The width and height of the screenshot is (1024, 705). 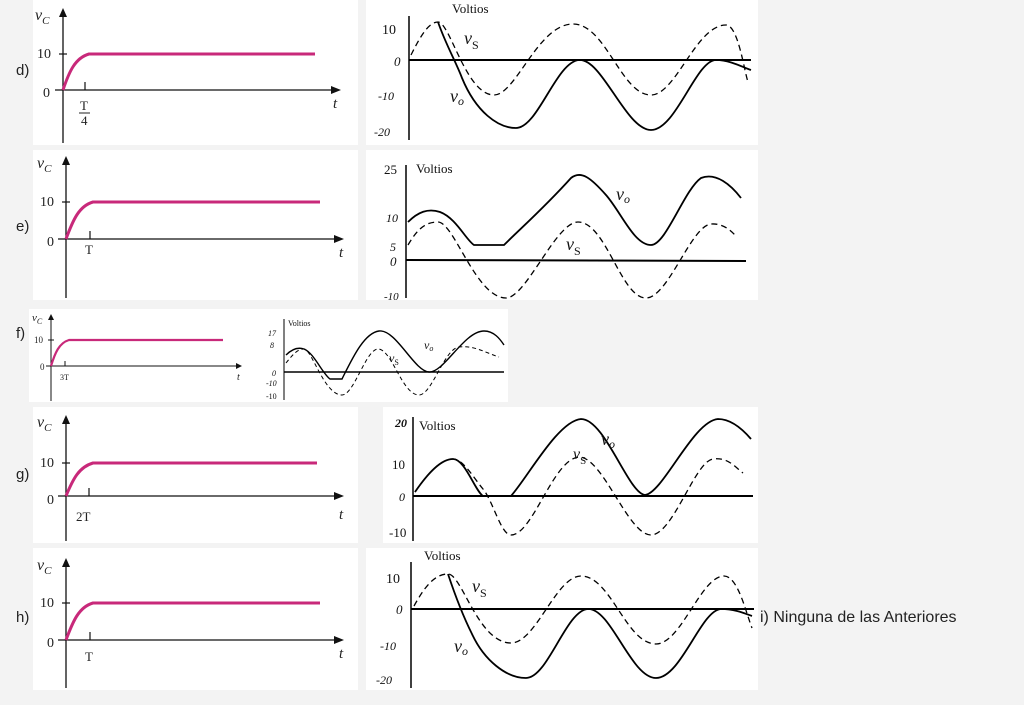 I want to click on option-h-wave-chart: Voltios 10 0 -10 -20 vS vo, so click(x=562, y=619).